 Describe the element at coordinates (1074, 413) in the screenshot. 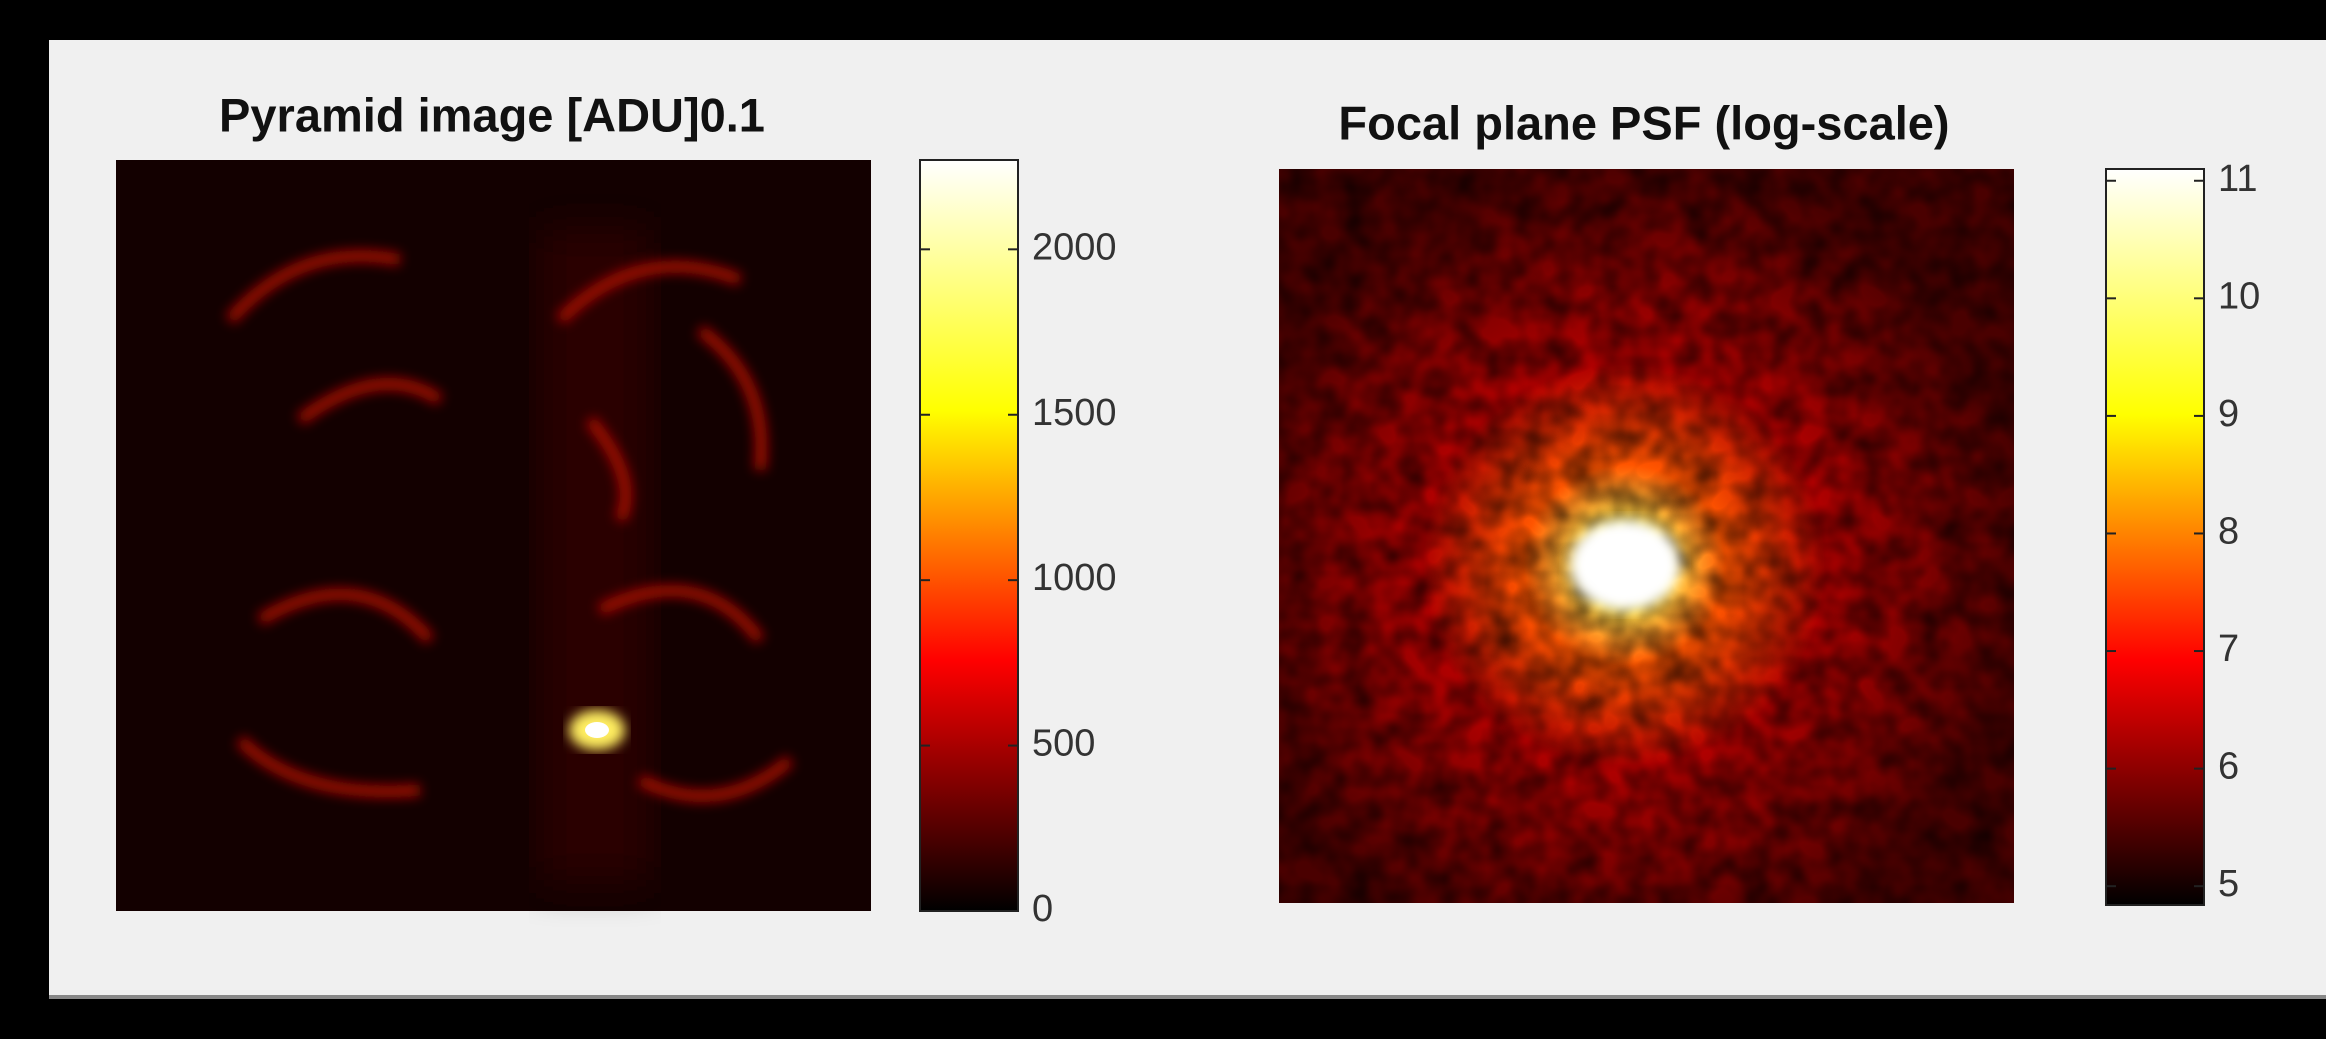

I see `colorbar-tick-label: 1500` at that location.